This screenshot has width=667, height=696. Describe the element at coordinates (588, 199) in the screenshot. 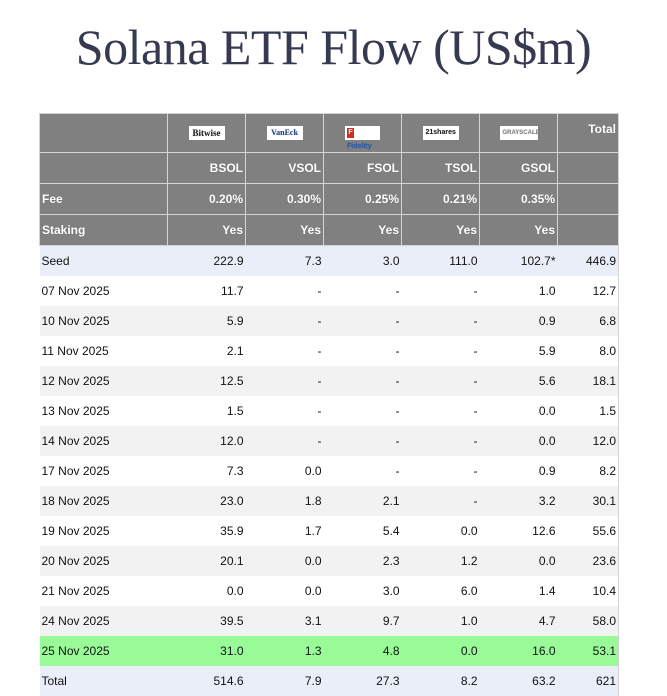

I see `fee-total-cell` at that location.